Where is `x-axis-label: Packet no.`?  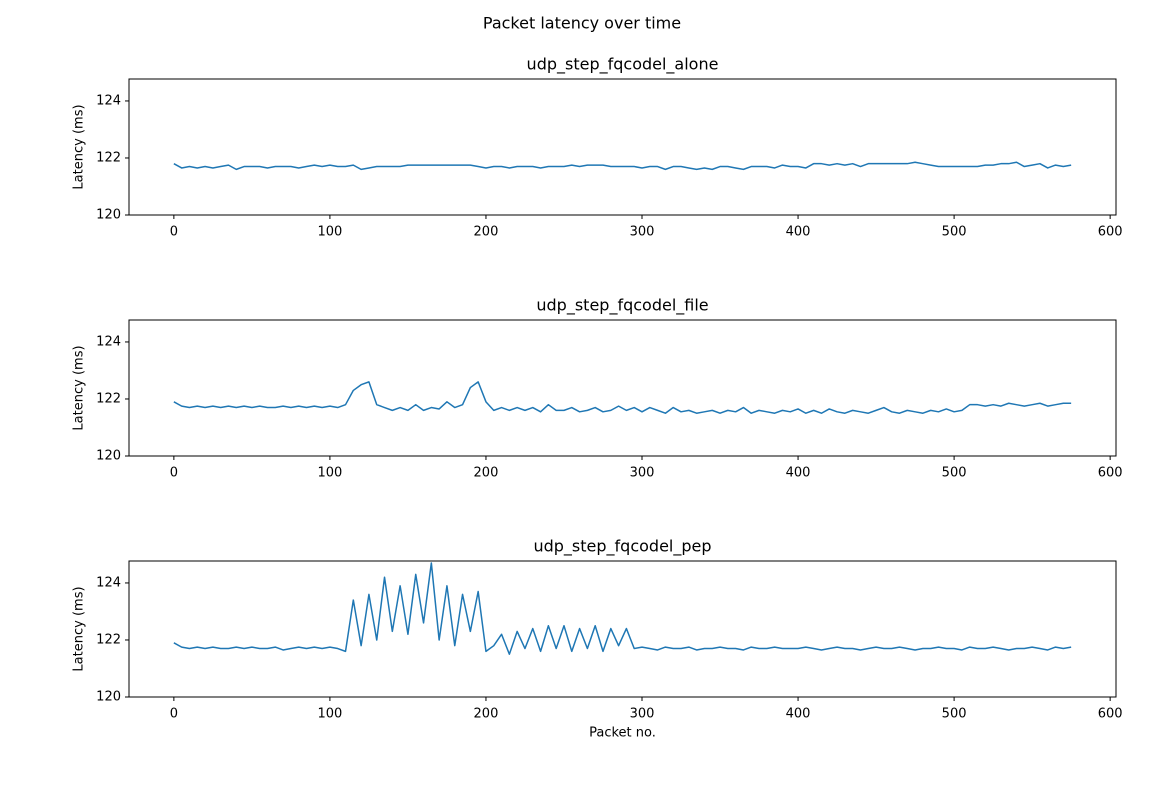
x-axis-label: Packet no. is located at coordinates (622, 733).